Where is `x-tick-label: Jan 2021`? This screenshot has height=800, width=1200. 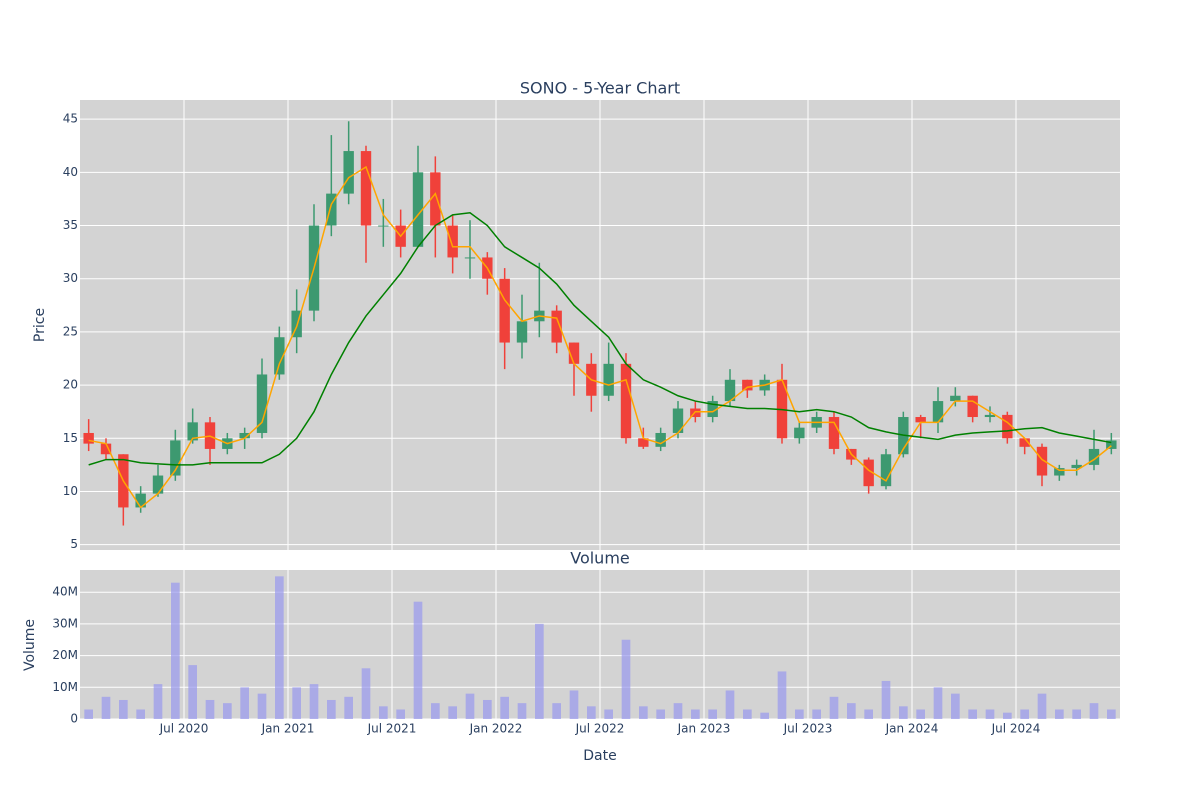 x-tick-label: Jan 2021 is located at coordinates (288, 729).